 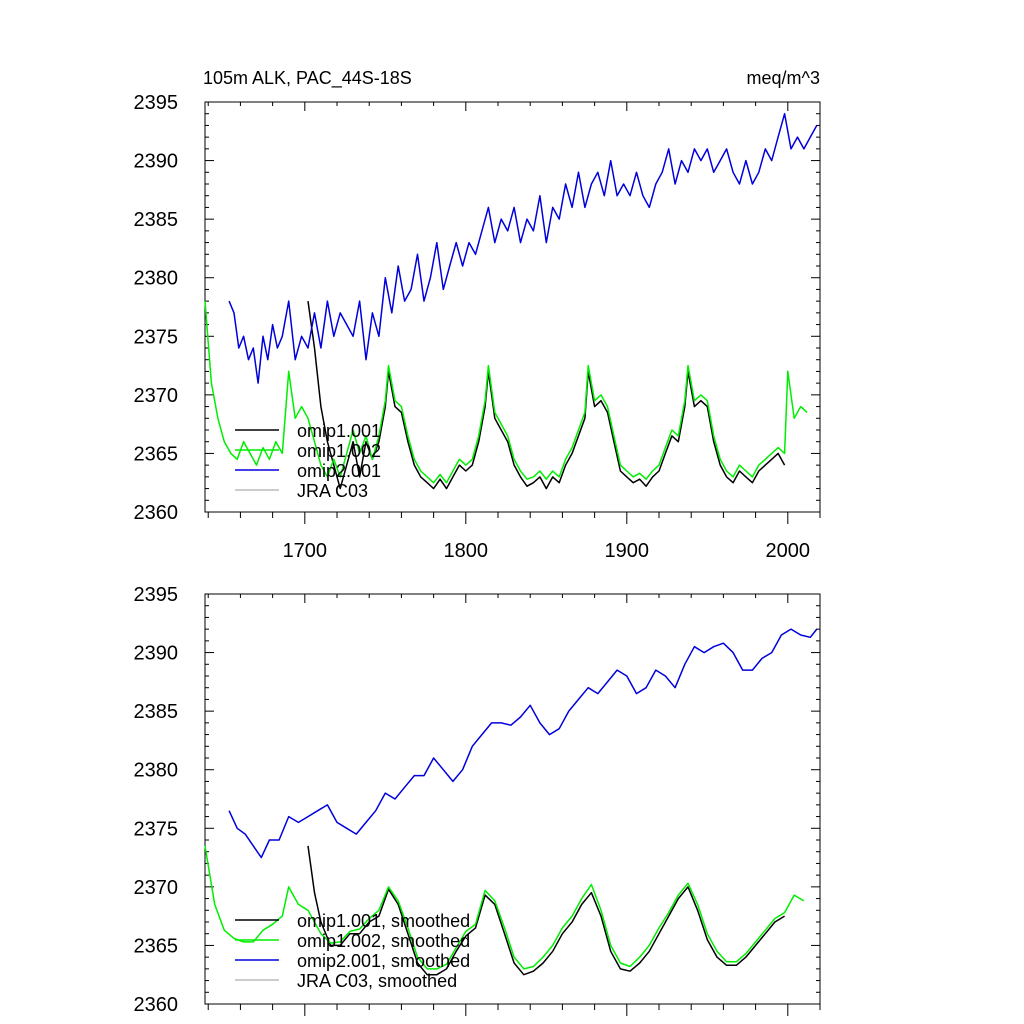 I want to click on legend-label: omip1.002, so click(x=339, y=451).